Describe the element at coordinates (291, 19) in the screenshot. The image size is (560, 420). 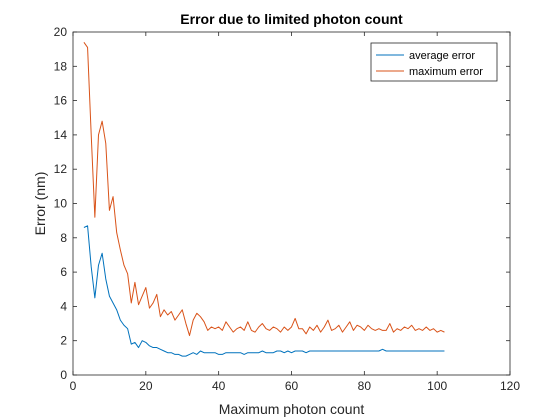
I see `chart-title: Error due to limited photon count` at that location.